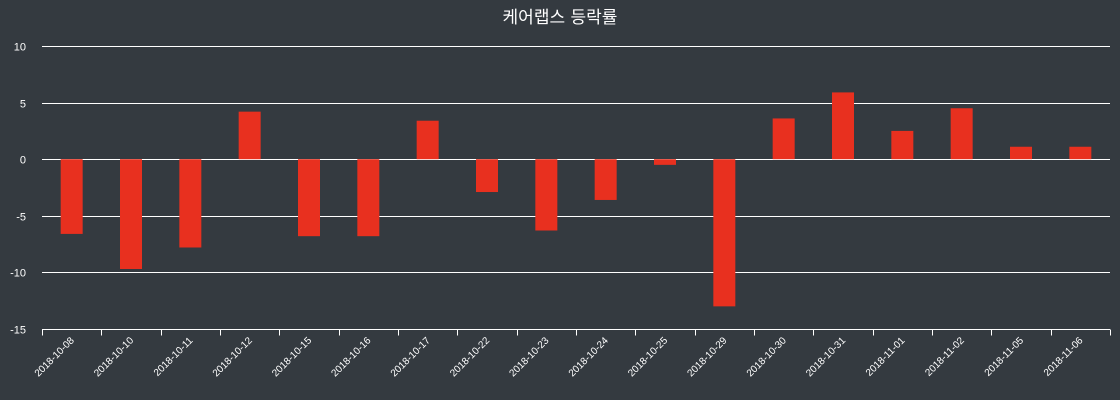 Image resolution: width=1120 pixels, height=400 pixels. What do you see at coordinates (560, 18) in the screenshot?
I see `chart-title: 케어랩스 등락률` at bounding box center [560, 18].